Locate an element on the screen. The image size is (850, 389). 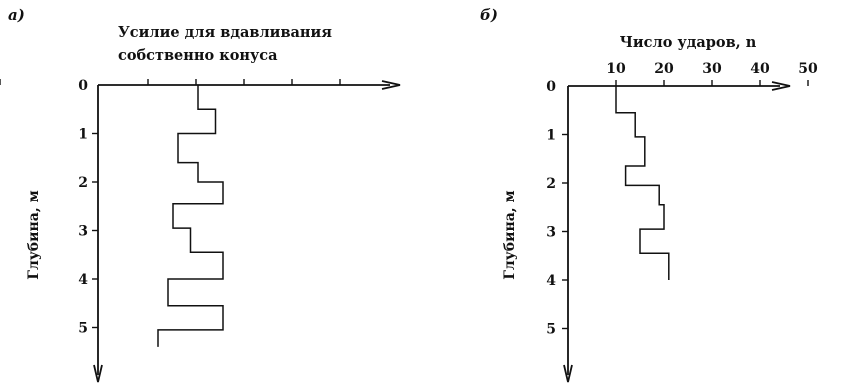
x-tick-label: 40 is located at coordinates (760, 69).